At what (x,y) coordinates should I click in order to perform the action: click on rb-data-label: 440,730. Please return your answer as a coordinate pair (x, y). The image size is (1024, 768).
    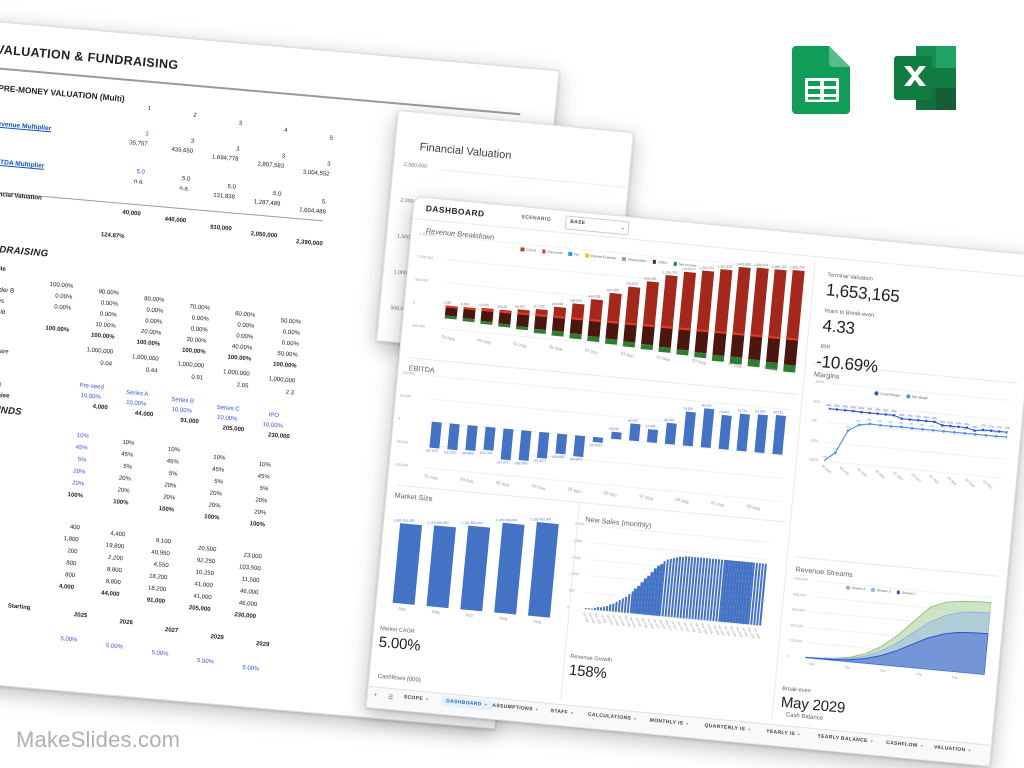
    Looking at the image, I should click on (594, 296).